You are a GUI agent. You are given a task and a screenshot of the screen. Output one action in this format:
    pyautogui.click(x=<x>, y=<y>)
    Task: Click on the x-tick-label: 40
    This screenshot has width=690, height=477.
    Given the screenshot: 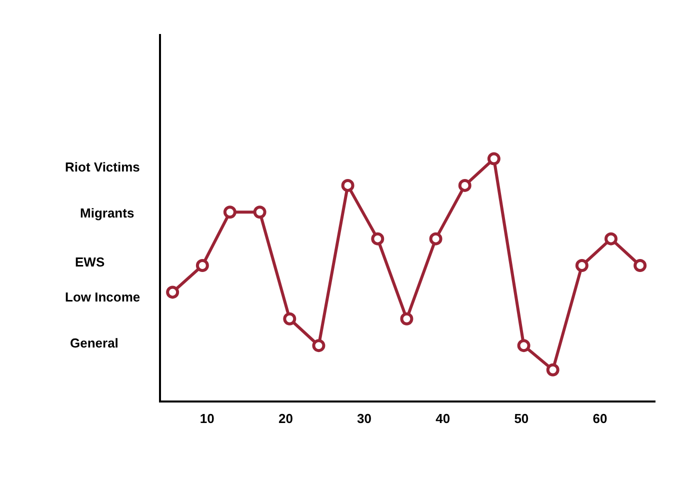 What is the action you would take?
    pyautogui.click(x=443, y=418)
    